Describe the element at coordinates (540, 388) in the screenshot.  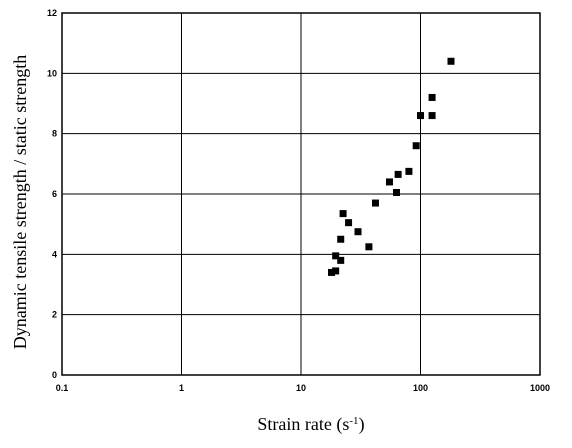
I see `x-tick-label: 1000` at that location.